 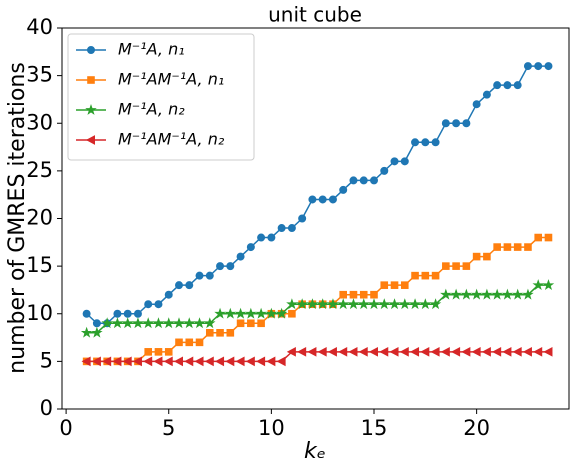 I want to click on legend-box, so click(x=161, y=97).